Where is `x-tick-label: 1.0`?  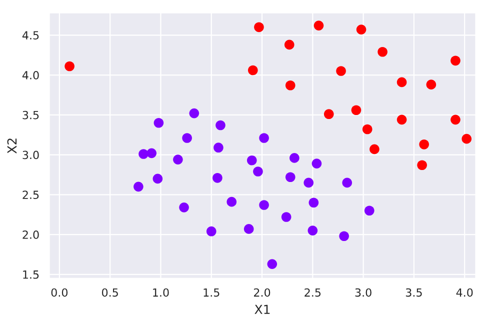
x-tick-label: 1.0 is located at coordinates (161, 292).